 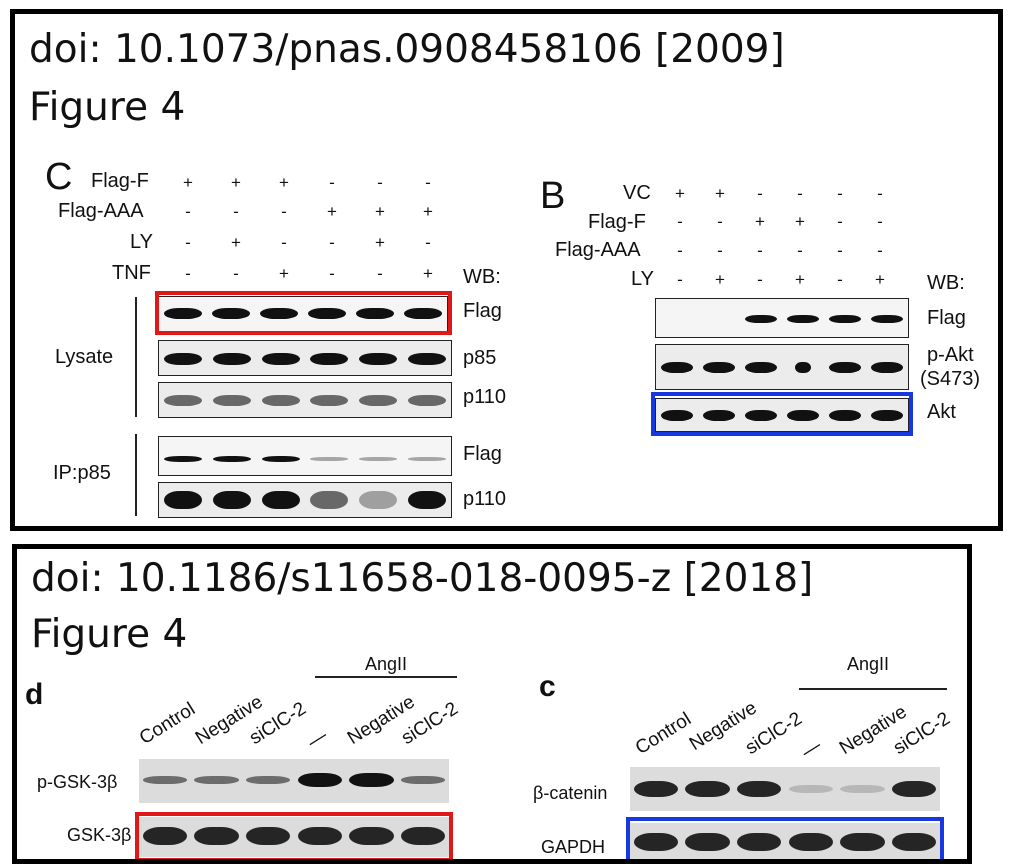 I want to click on band-label: GAPDH, so click(x=573, y=847).